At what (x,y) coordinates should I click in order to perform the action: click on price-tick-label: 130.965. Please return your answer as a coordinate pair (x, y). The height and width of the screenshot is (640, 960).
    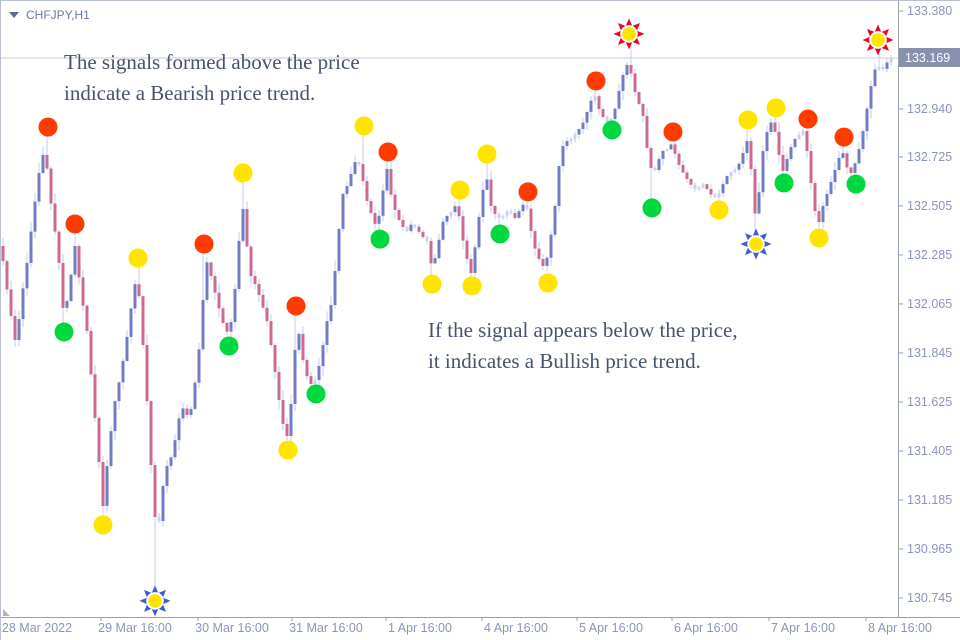
    Looking at the image, I should click on (929, 549).